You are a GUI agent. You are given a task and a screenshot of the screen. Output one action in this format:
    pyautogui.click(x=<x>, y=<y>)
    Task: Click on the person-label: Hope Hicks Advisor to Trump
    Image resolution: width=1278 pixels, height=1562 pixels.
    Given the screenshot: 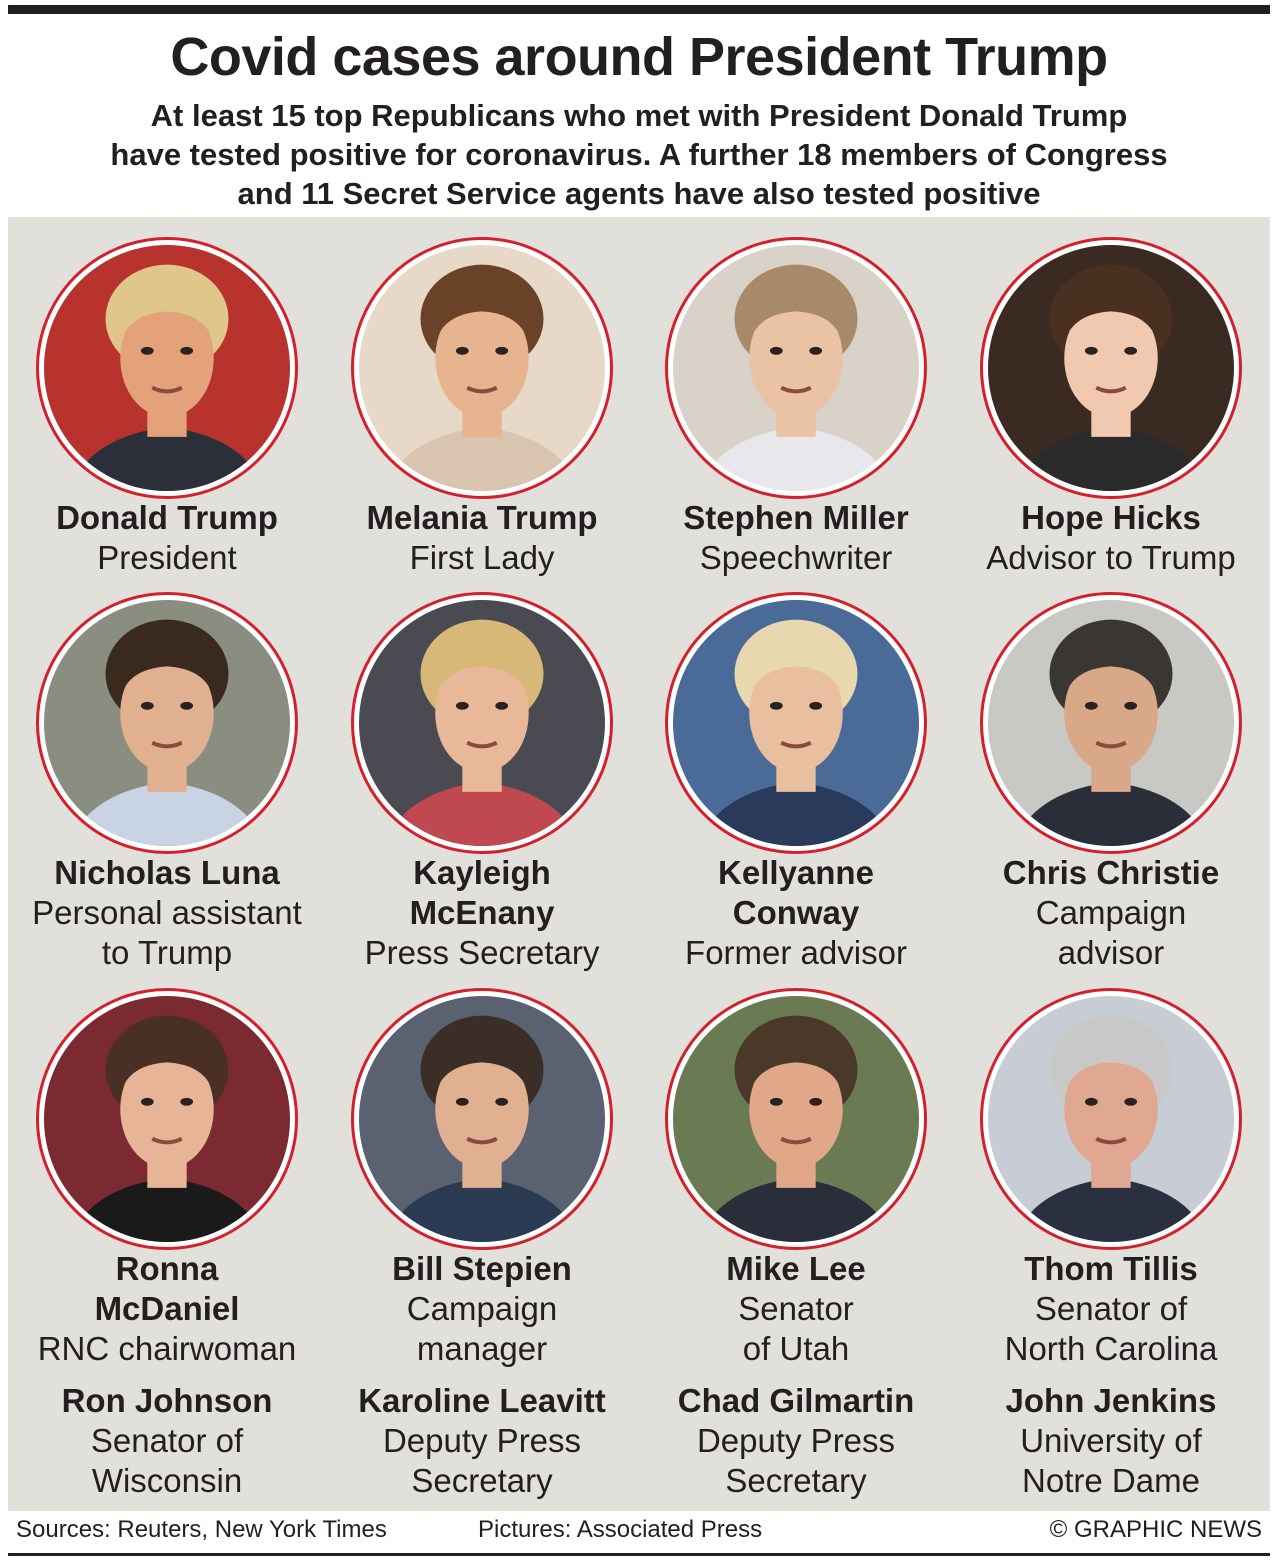 What is the action you would take?
    pyautogui.click(x=1111, y=538)
    